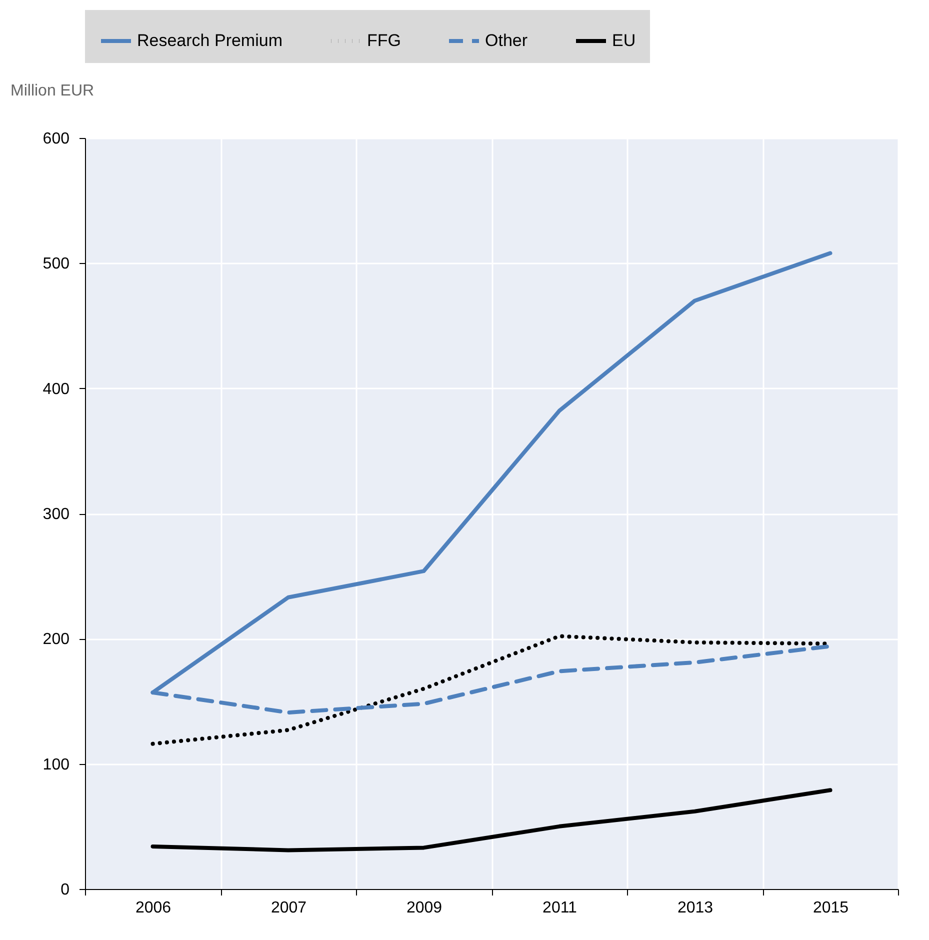 The image size is (929, 940). Describe the element at coordinates (56, 264) in the screenshot. I see `y-tick-label: 500` at that location.